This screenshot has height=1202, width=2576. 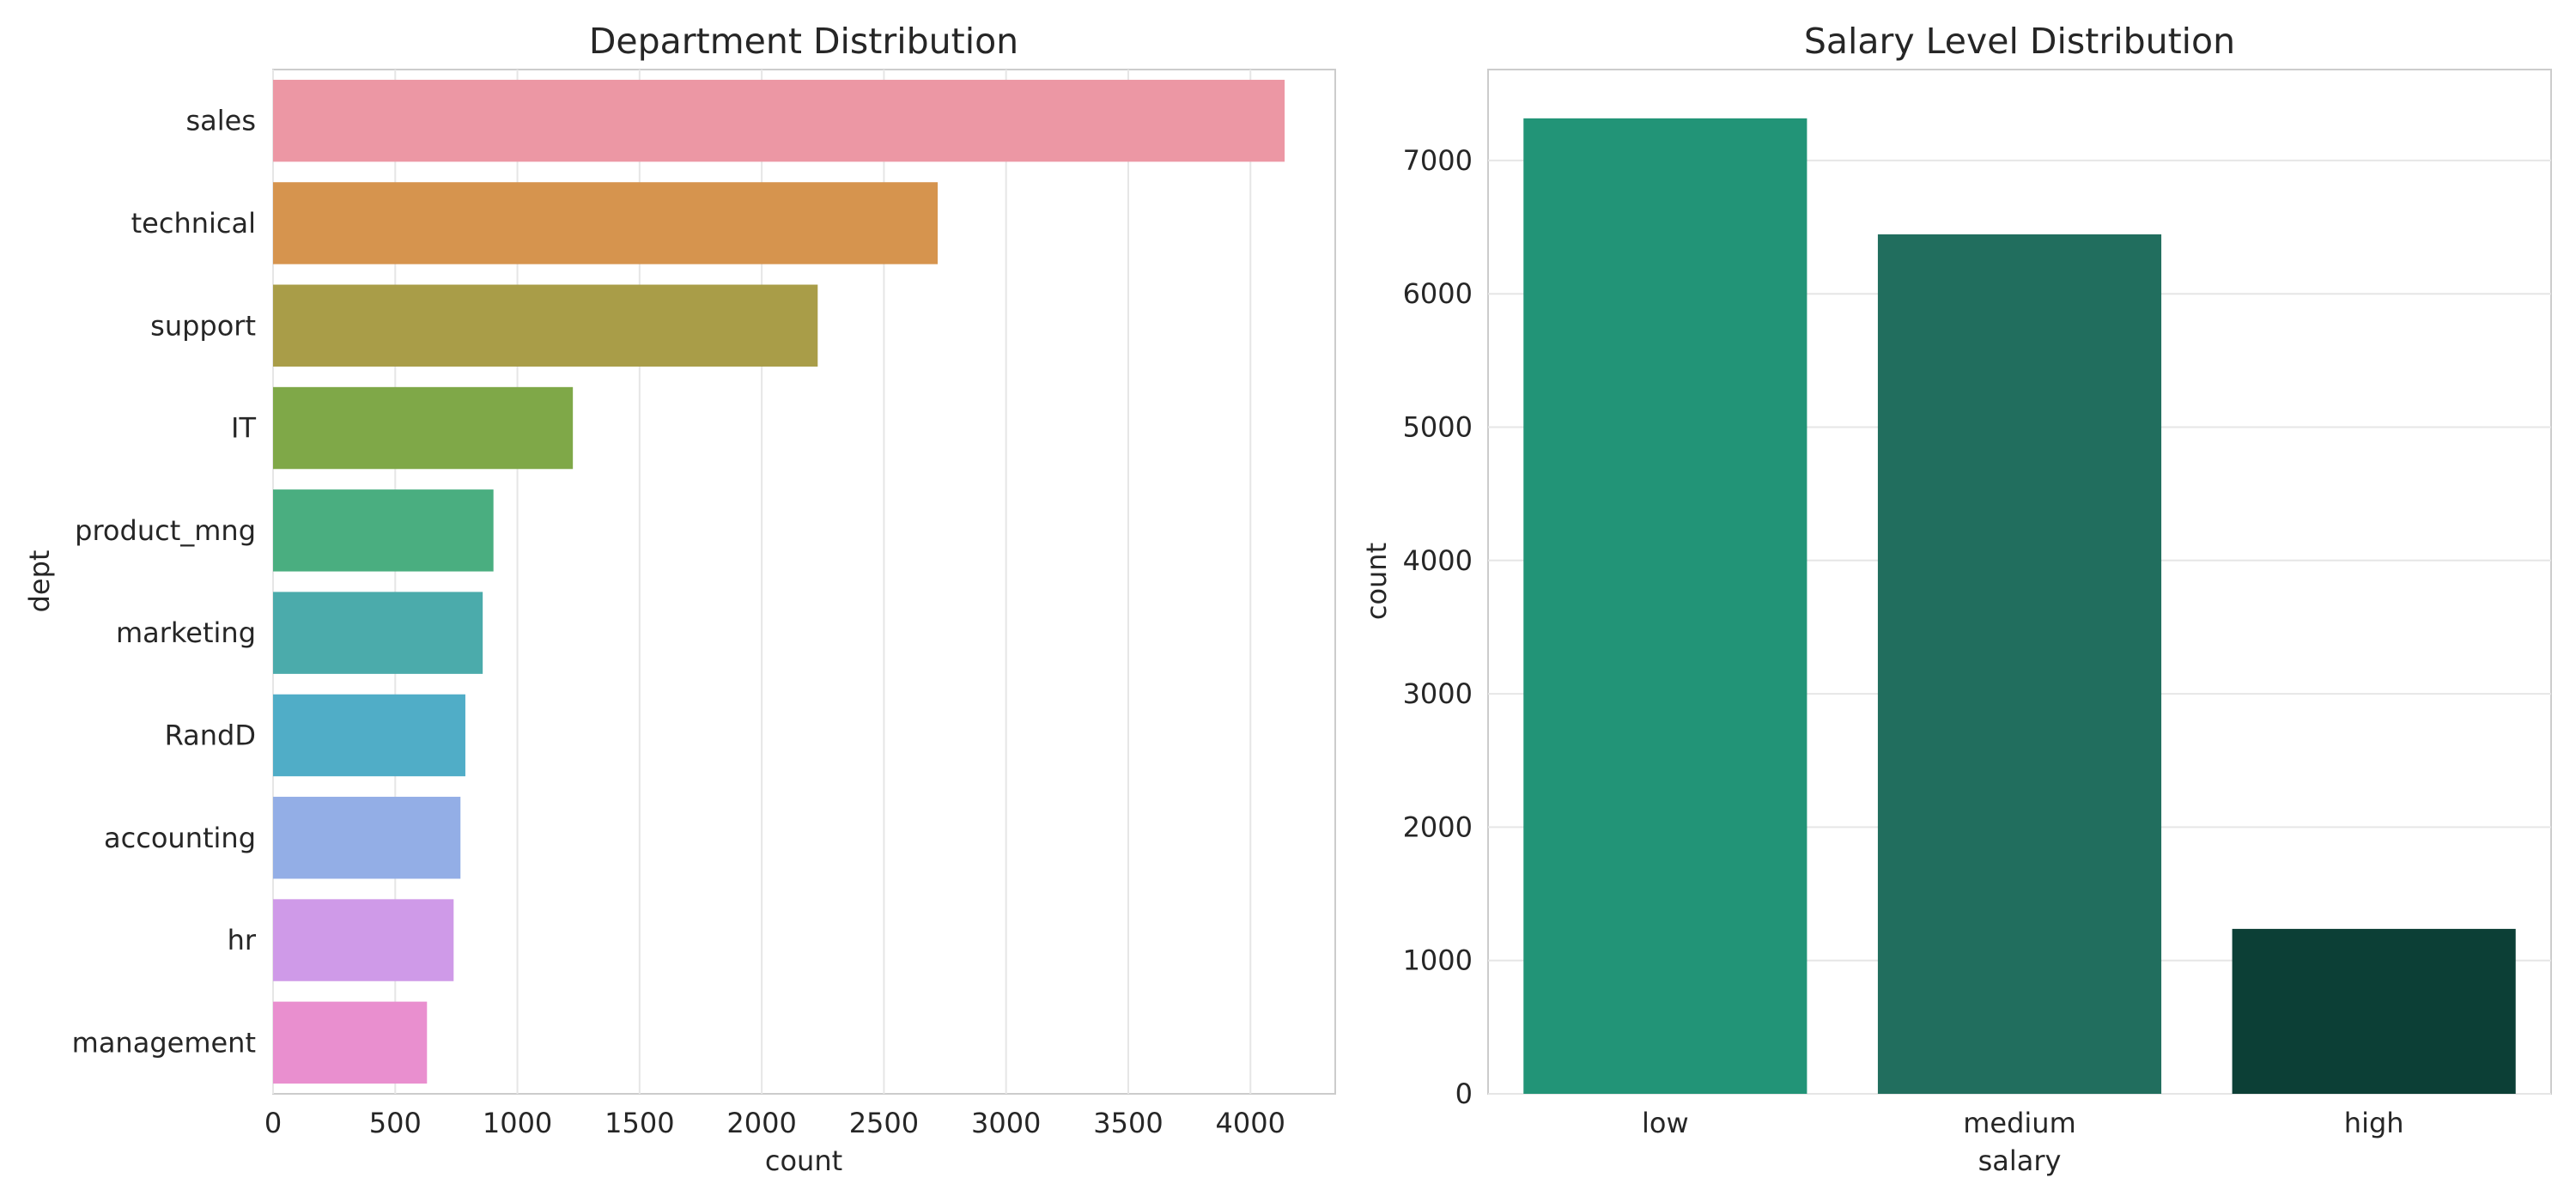 I want to click on dept-x-tick-500: 500, so click(x=396, y=1123).